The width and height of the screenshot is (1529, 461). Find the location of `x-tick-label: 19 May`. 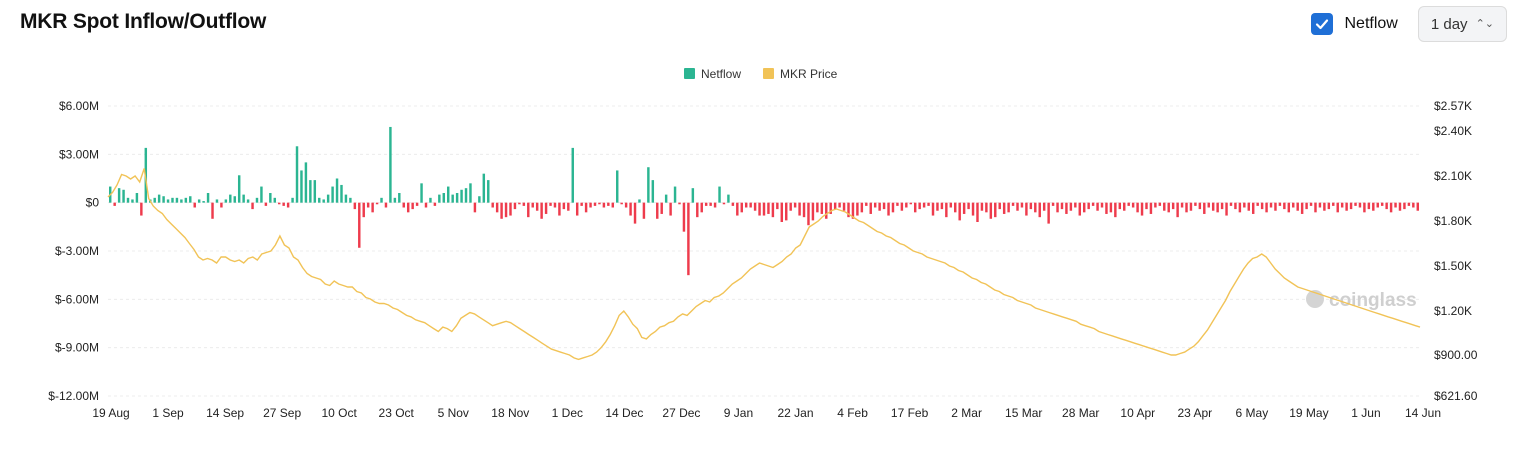

x-tick-label: 19 May is located at coordinates (1308, 413).